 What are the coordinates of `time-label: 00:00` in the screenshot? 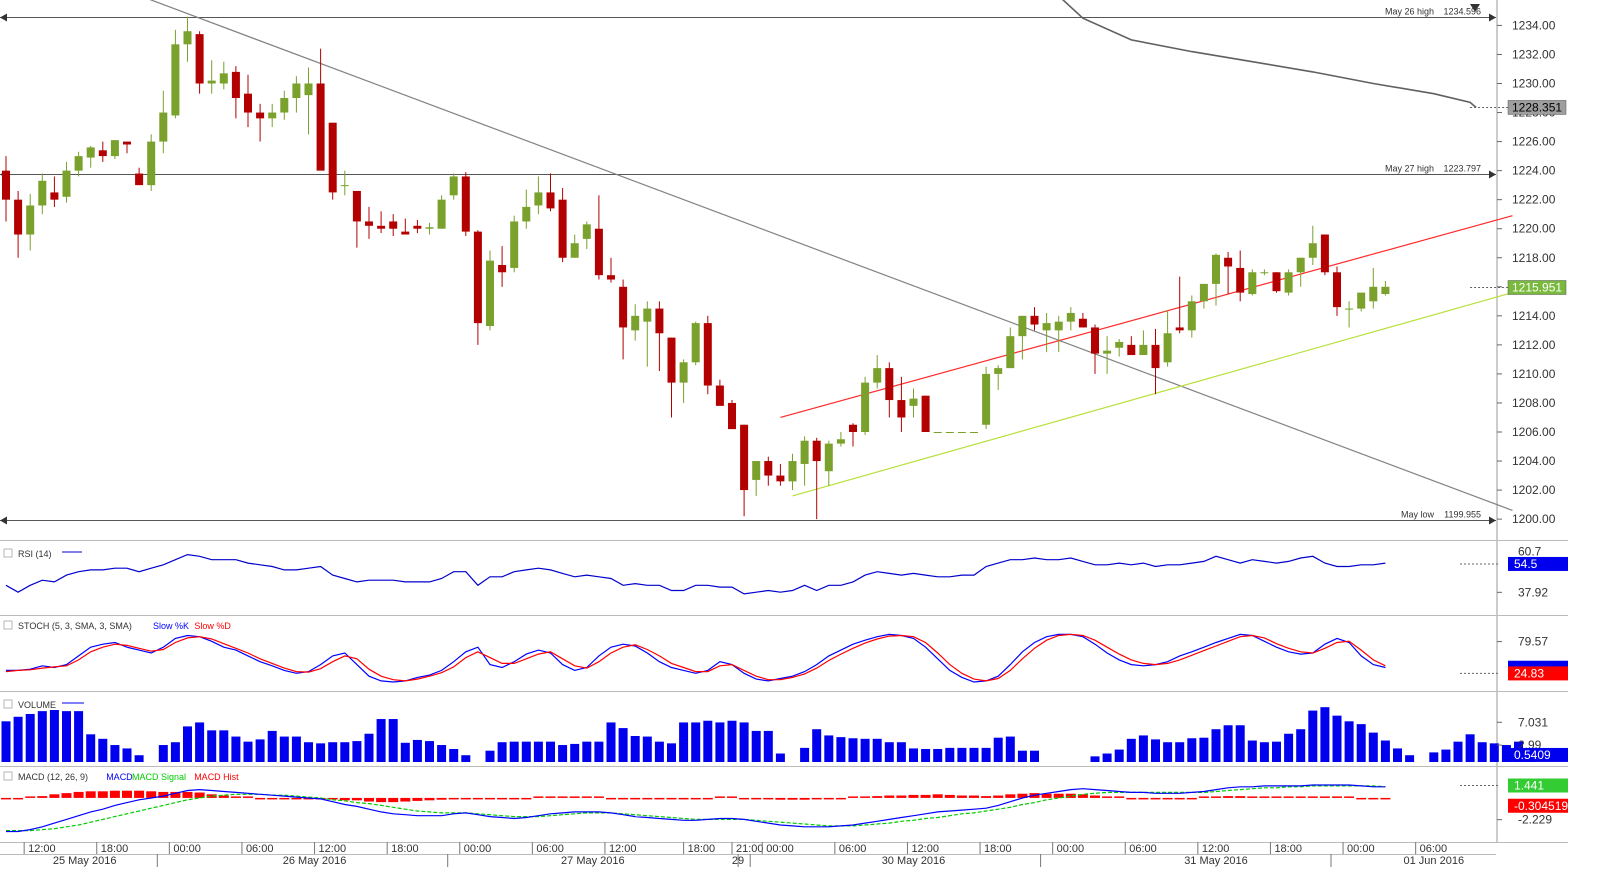 It's located at (478, 849).